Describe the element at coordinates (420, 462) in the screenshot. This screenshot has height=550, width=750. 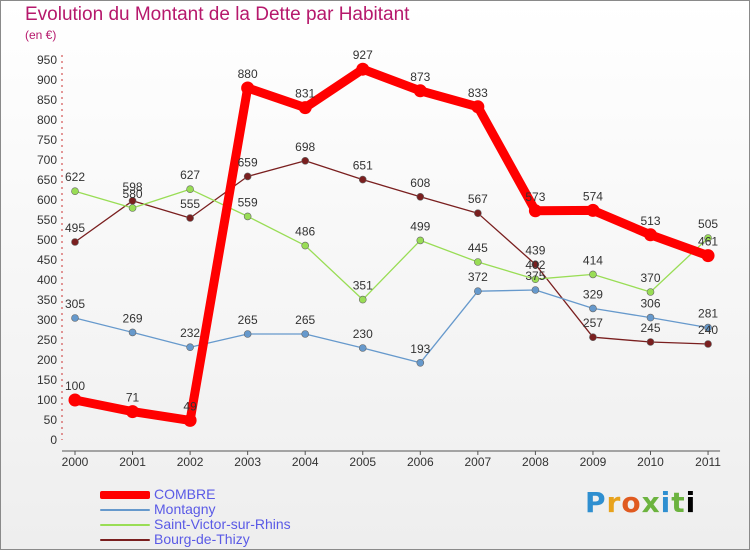
I see `x-tick-label: 2006` at that location.